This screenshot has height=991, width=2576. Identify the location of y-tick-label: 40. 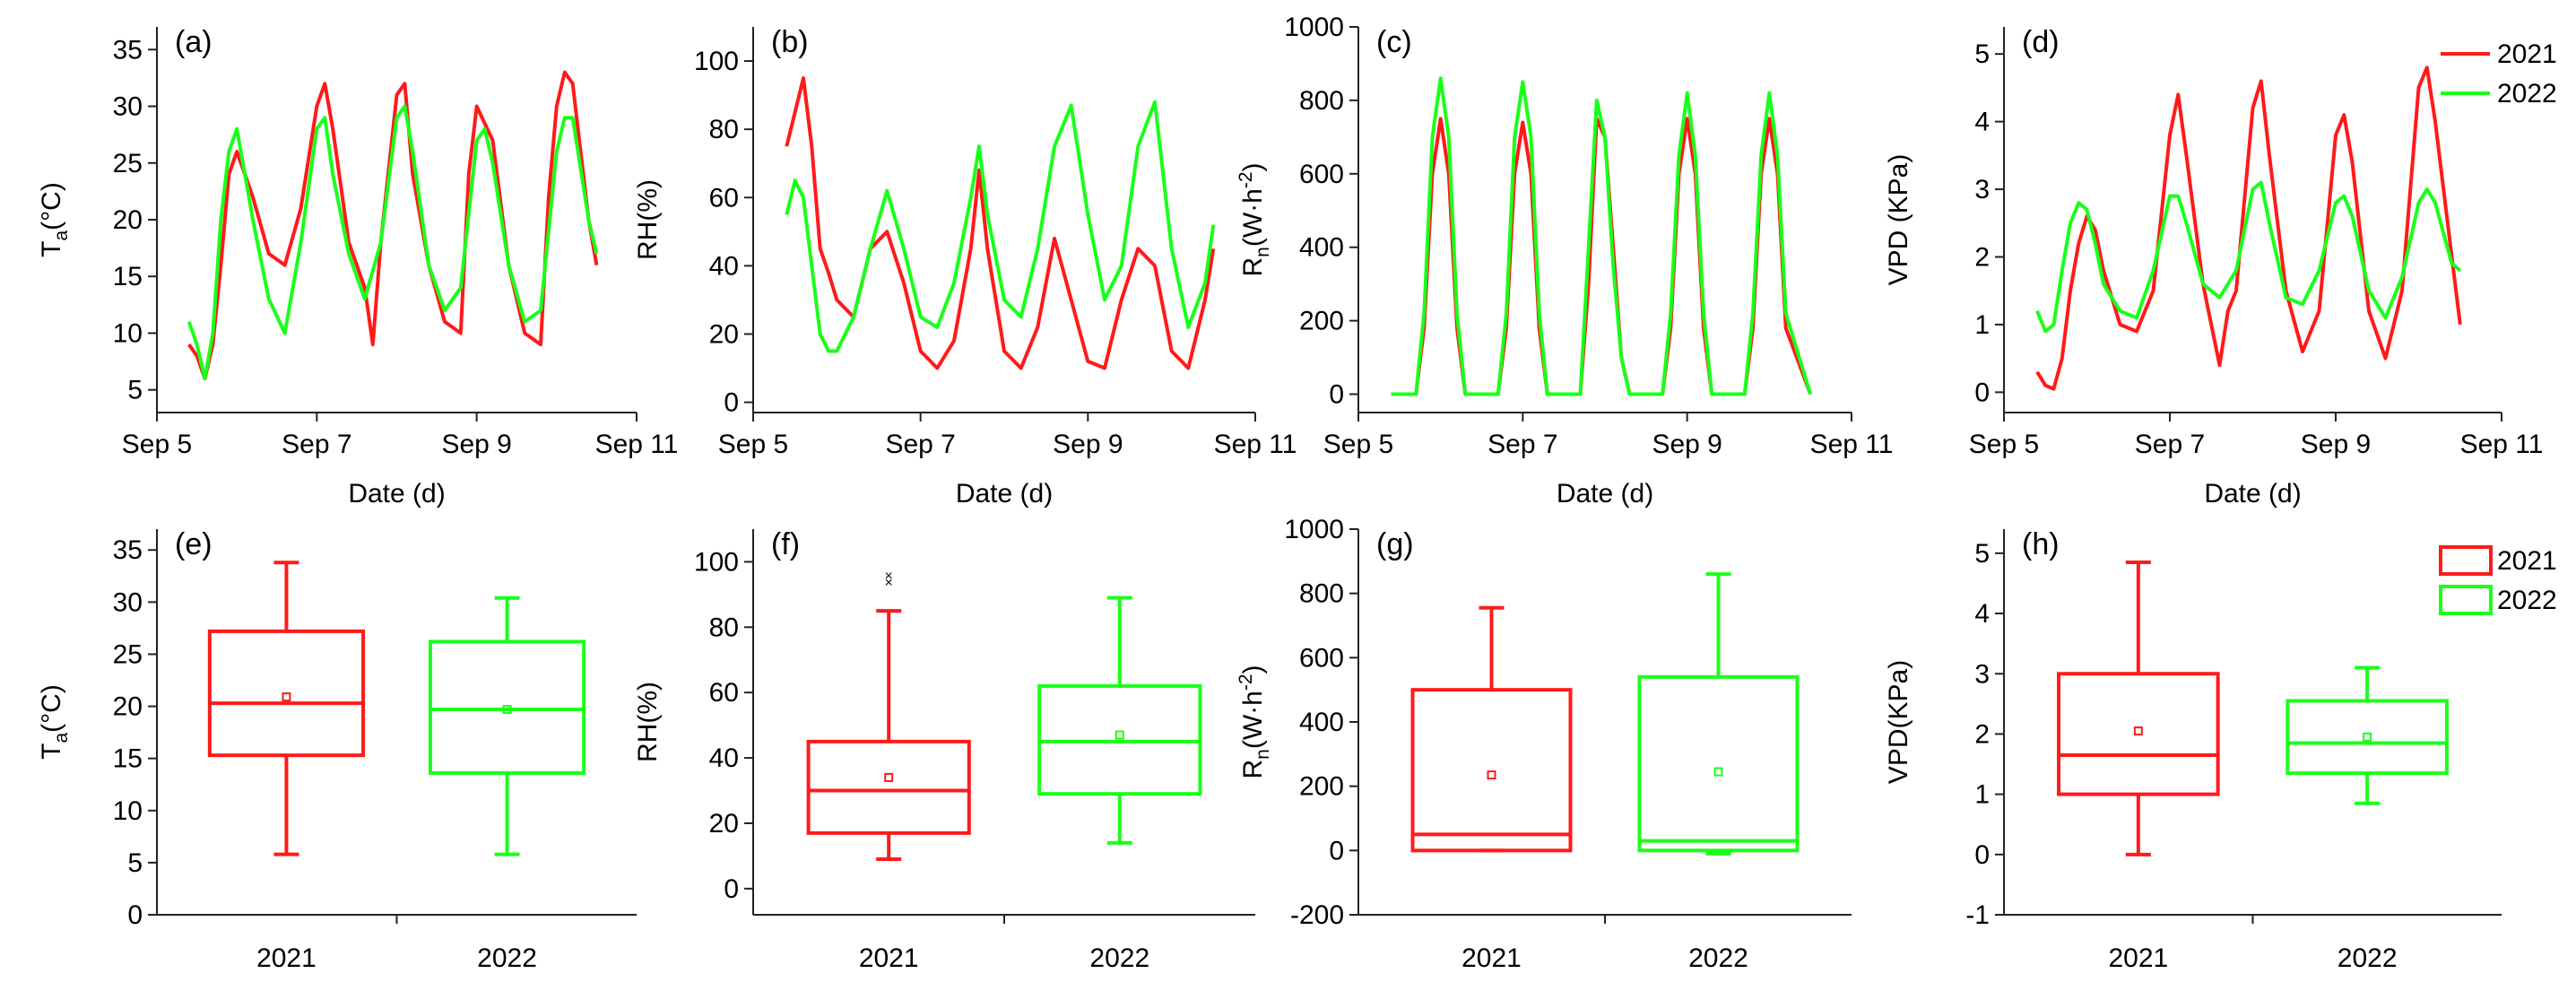
(724, 758).